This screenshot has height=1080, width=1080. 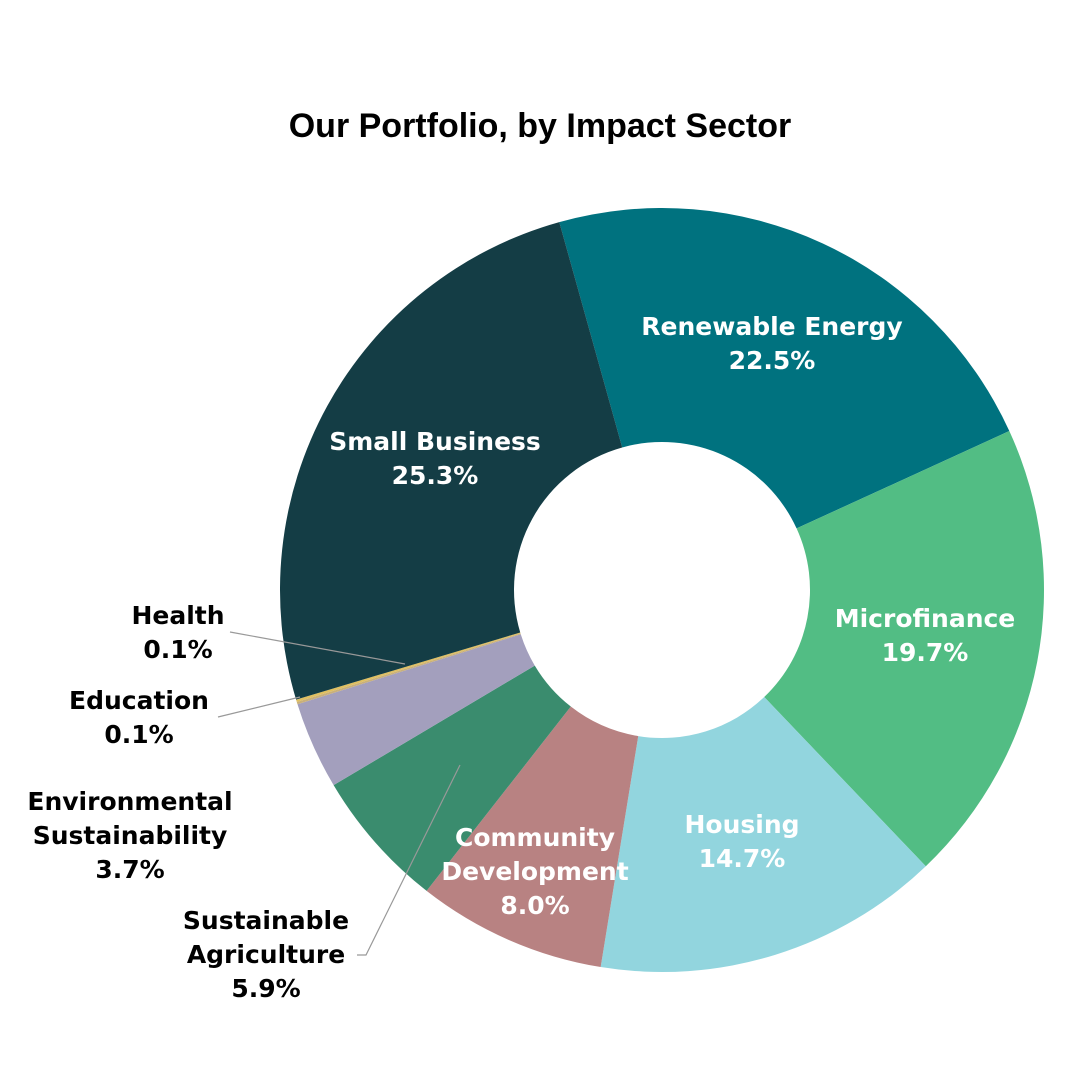 What do you see at coordinates (265, 988) in the screenshot?
I see `value-label: 5.9%` at bounding box center [265, 988].